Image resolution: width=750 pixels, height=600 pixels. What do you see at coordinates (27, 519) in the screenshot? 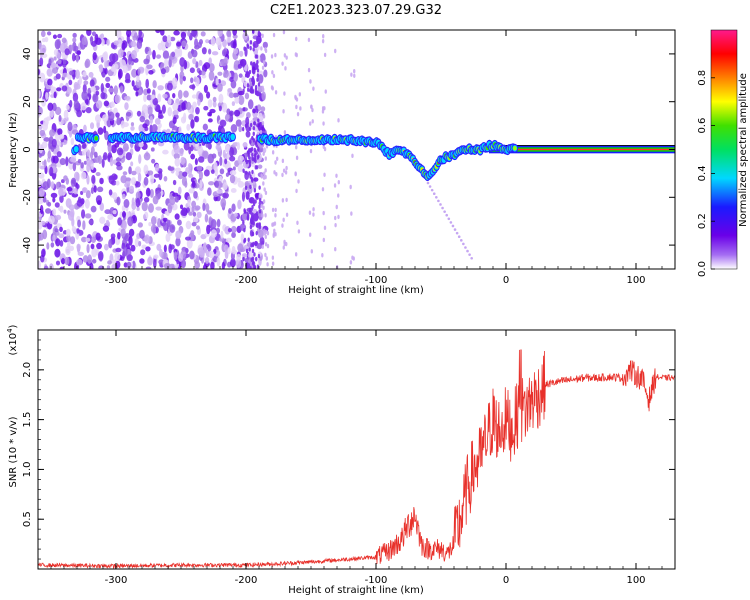
I see `y-tick-label: 0.5` at bounding box center [27, 519].